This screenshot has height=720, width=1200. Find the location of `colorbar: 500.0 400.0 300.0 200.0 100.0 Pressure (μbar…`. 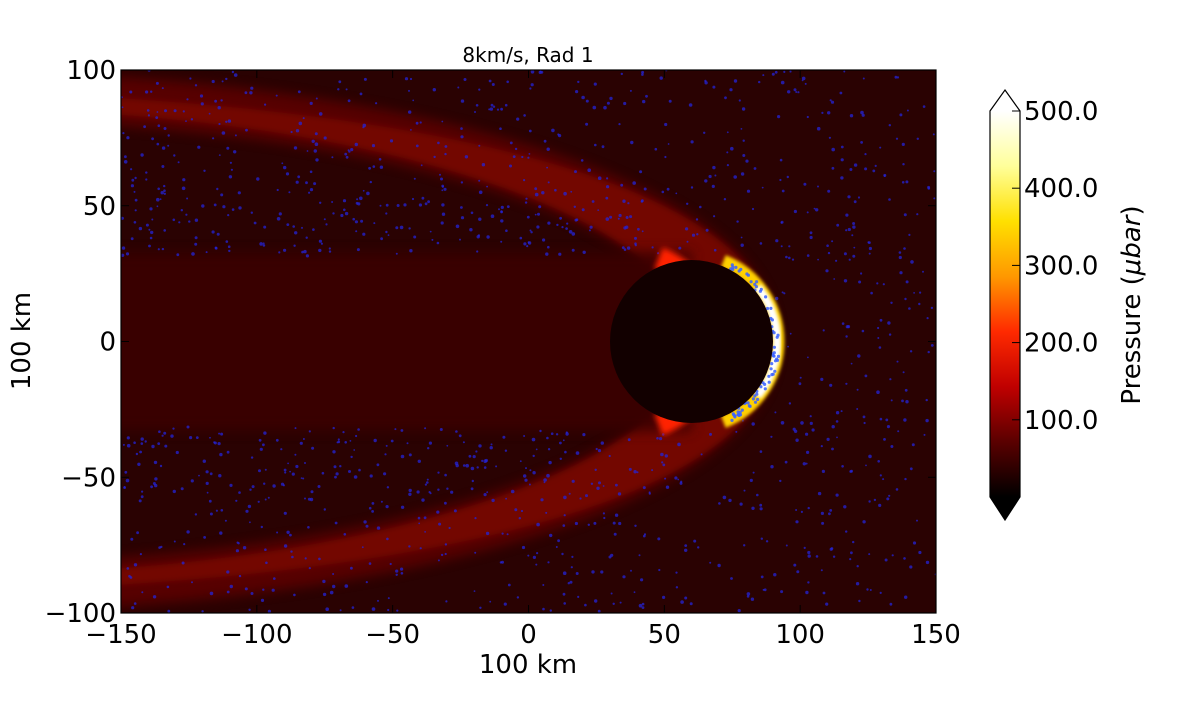

colorbar: 500.0 400.0 300.0 200.0 100.0 Pressure (μbar… is located at coordinates (1068, 305).